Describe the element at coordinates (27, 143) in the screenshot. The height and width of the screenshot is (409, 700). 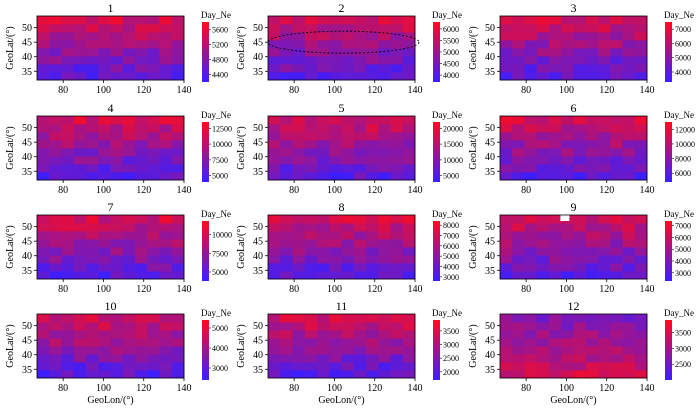
I see `y-tick-label: 45` at that location.